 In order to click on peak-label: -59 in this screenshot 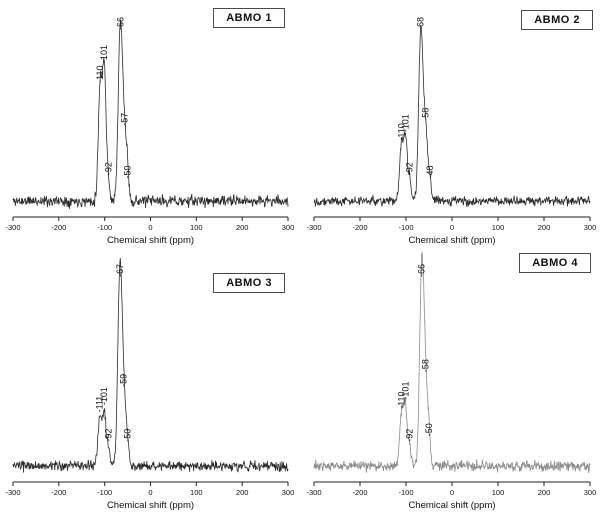, I will do `click(124, 380)`.